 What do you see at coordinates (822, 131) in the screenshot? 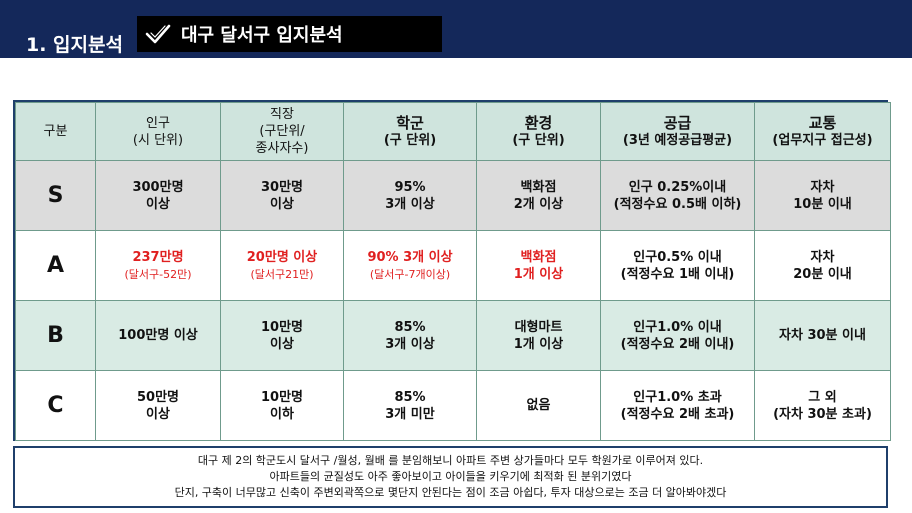
I see `col-header-transport: 교통 (업무지구 접근성)` at bounding box center [822, 131].